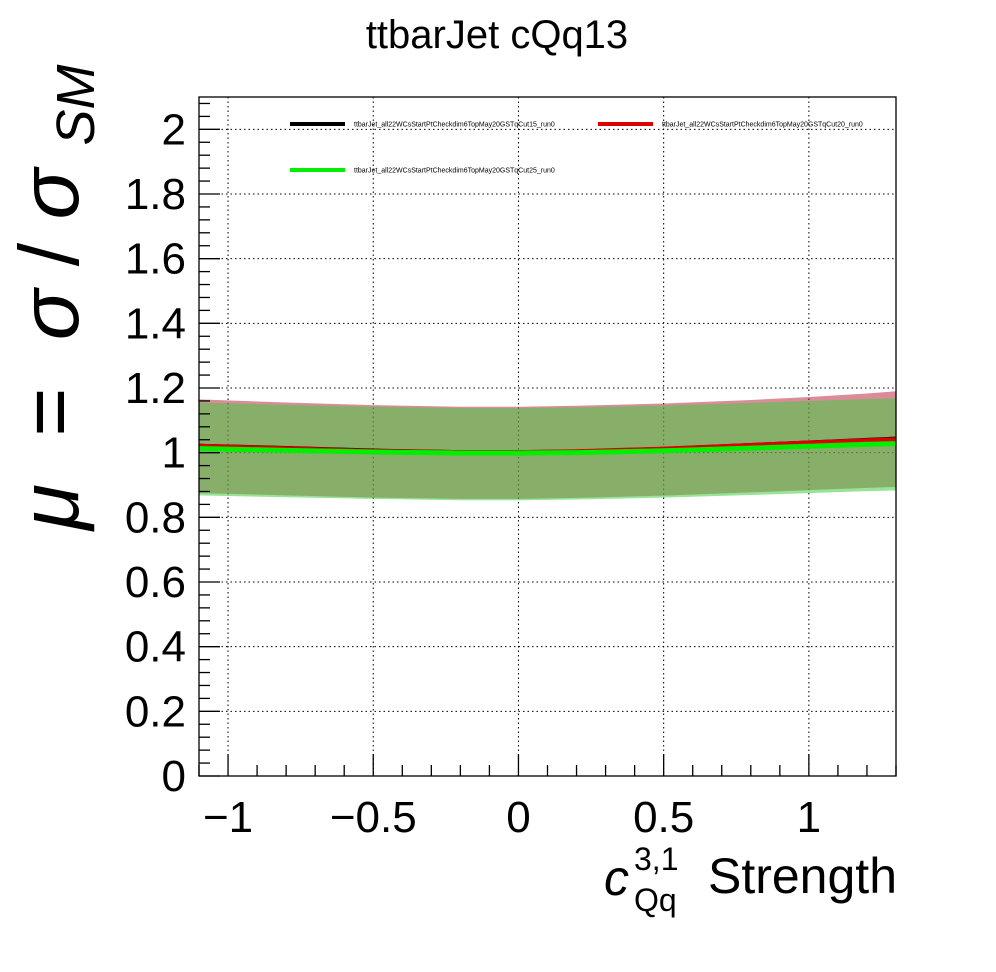 The height and width of the screenshot is (972, 996). What do you see at coordinates (373, 817) in the screenshot?
I see `x-tick-label-1: −0.5` at bounding box center [373, 817].